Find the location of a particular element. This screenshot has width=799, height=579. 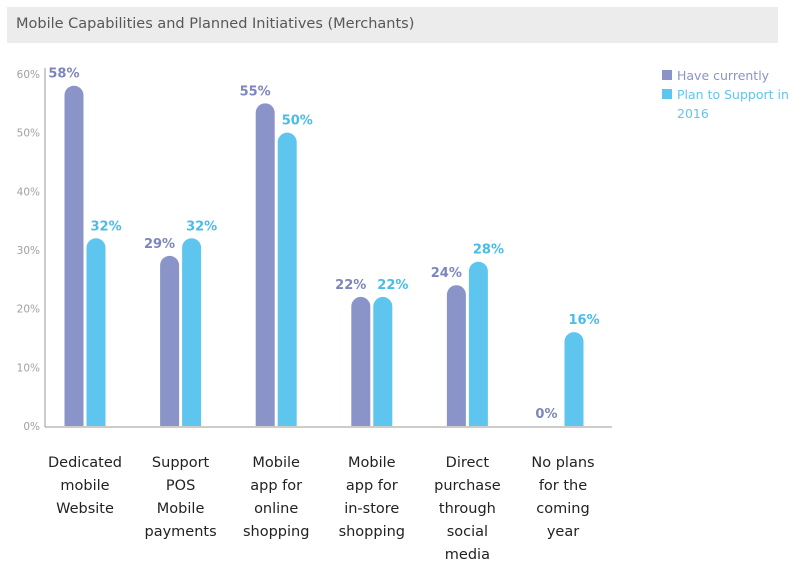

category-label-line: No plans is located at coordinates (563, 463).